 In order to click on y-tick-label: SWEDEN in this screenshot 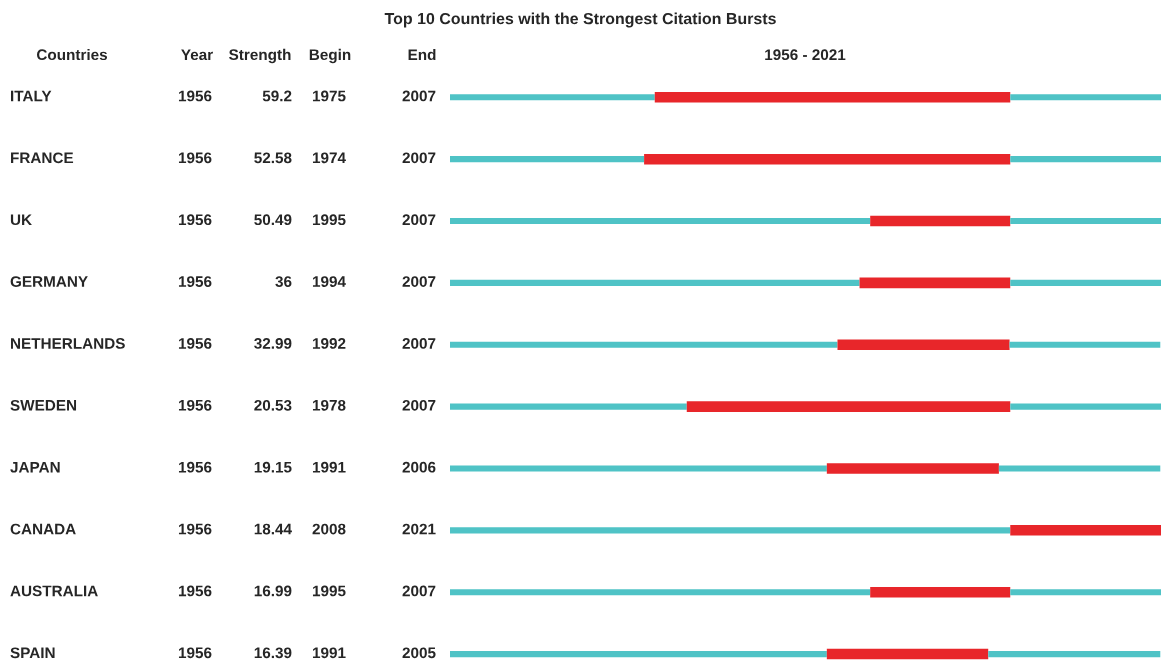, I will do `click(43, 405)`.